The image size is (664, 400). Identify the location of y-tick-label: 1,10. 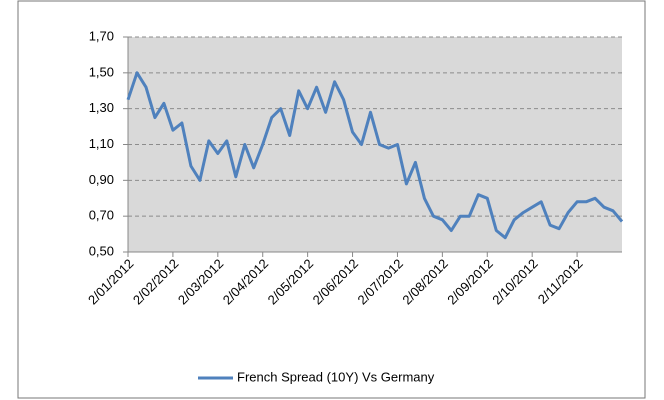
(101, 143).